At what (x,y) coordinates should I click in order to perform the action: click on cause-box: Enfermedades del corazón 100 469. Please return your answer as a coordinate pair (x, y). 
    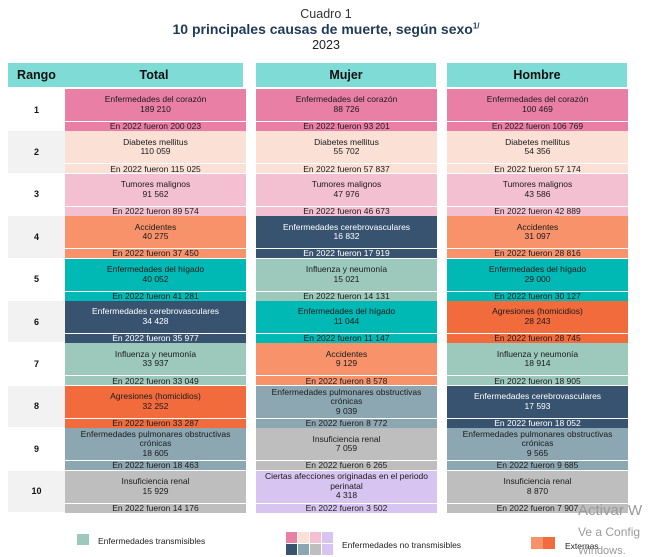
    Looking at the image, I should click on (537, 105).